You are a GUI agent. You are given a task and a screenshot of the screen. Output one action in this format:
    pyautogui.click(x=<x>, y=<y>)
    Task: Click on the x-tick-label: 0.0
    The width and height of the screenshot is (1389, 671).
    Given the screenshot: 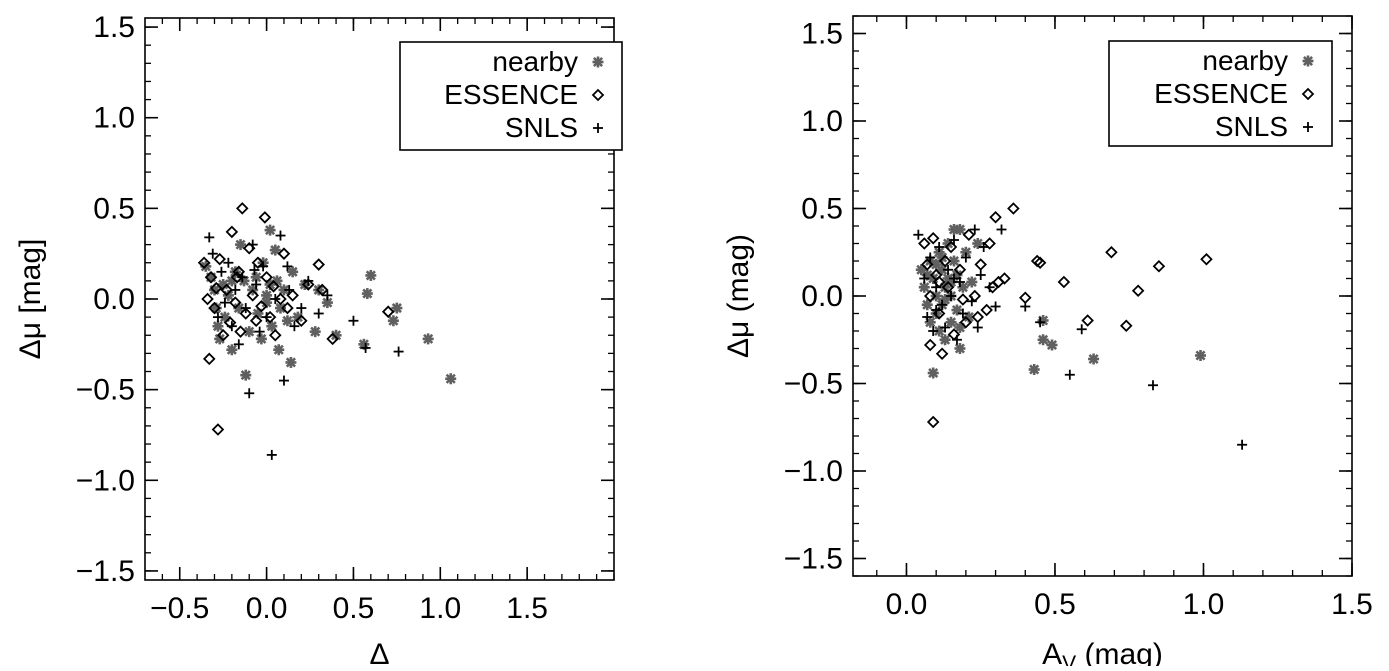 What is the action you would take?
    pyautogui.click(x=267, y=608)
    